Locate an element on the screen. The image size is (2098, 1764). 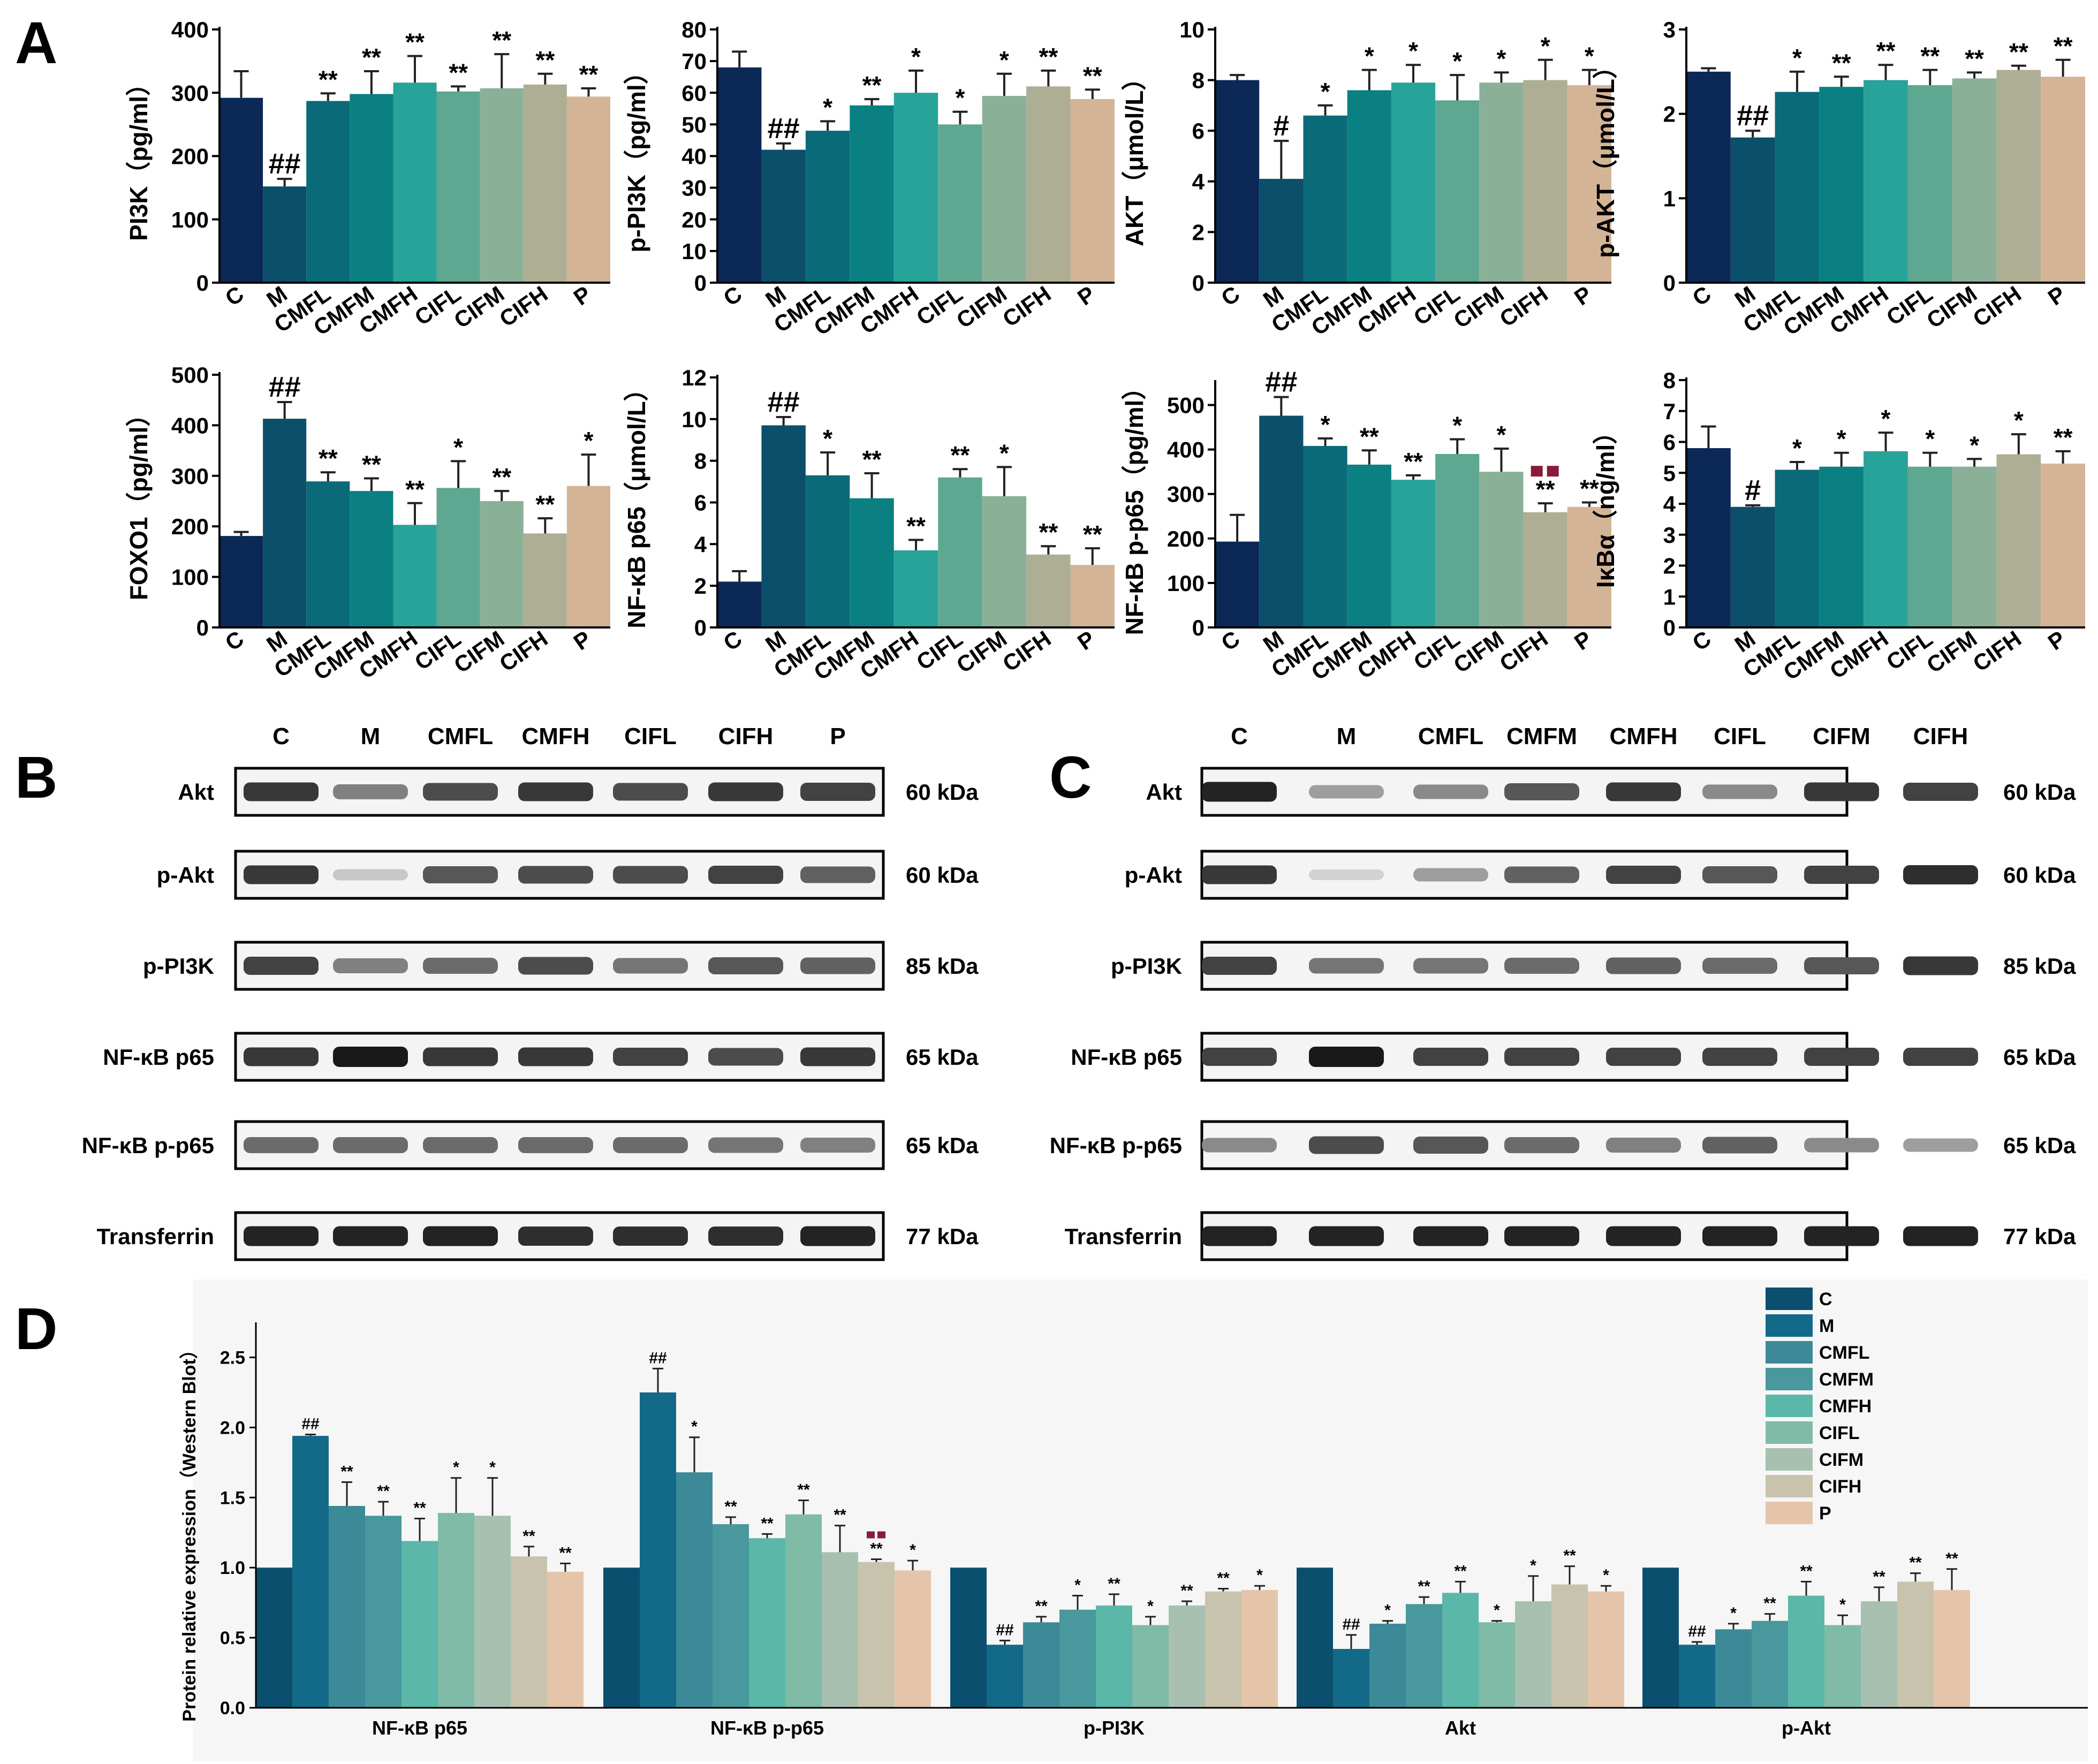
bar-western-0-CIFM is located at coordinates (492, 1612).